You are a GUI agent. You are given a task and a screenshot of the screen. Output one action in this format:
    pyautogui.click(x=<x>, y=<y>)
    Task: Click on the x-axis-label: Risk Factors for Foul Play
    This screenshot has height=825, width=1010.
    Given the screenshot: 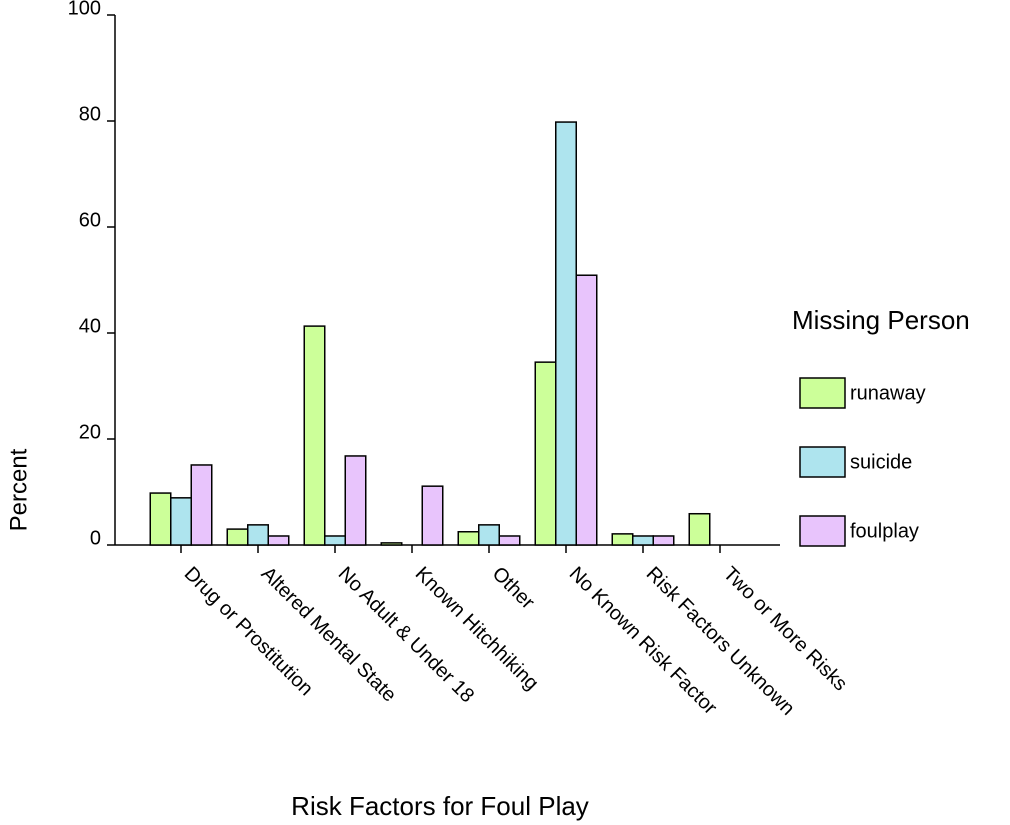 What is the action you would take?
    pyautogui.click(x=440, y=806)
    